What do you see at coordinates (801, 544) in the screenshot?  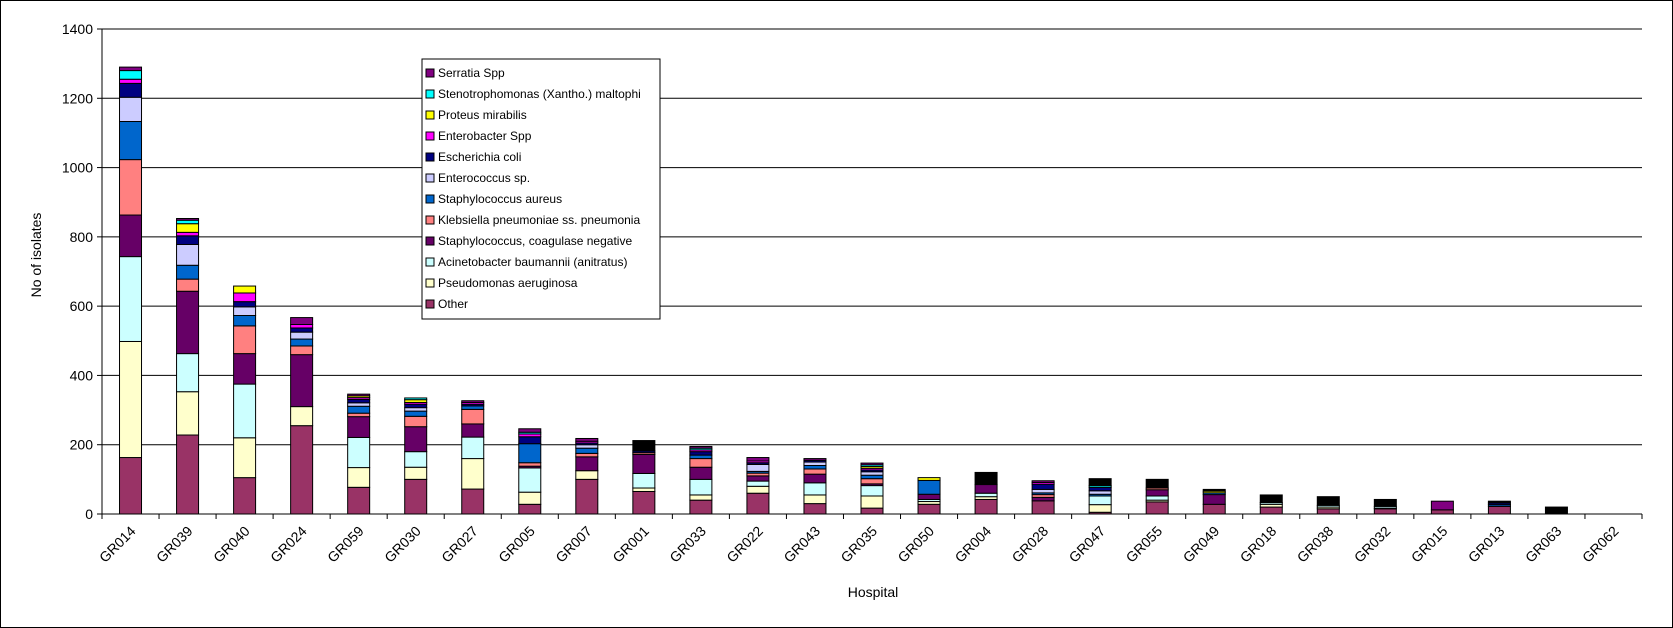 I see `x-tick-label: GR043` at bounding box center [801, 544].